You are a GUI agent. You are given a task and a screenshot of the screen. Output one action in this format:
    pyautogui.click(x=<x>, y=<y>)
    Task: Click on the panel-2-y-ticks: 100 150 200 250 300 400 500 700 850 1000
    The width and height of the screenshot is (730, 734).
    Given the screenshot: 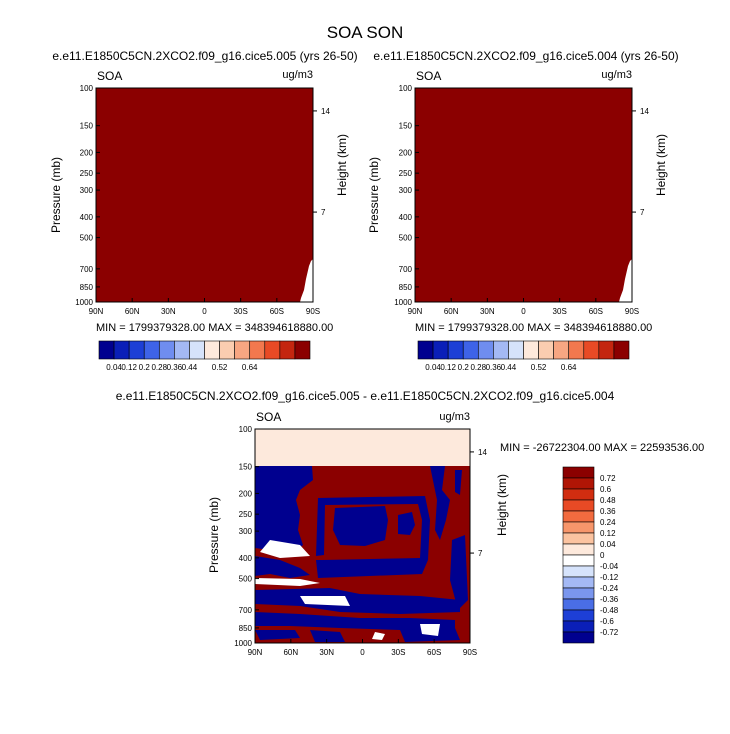 What is the action you would take?
    pyautogui.click(x=406, y=195)
    